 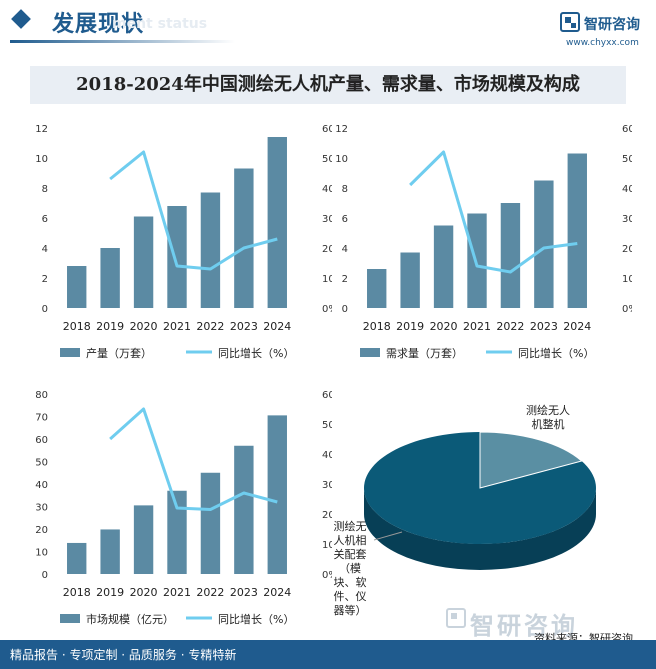 What do you see at coordinates (350, 610) in the screenshot?
I see `pie-label-accessories: 器等）` at bounding box center [350, 610].